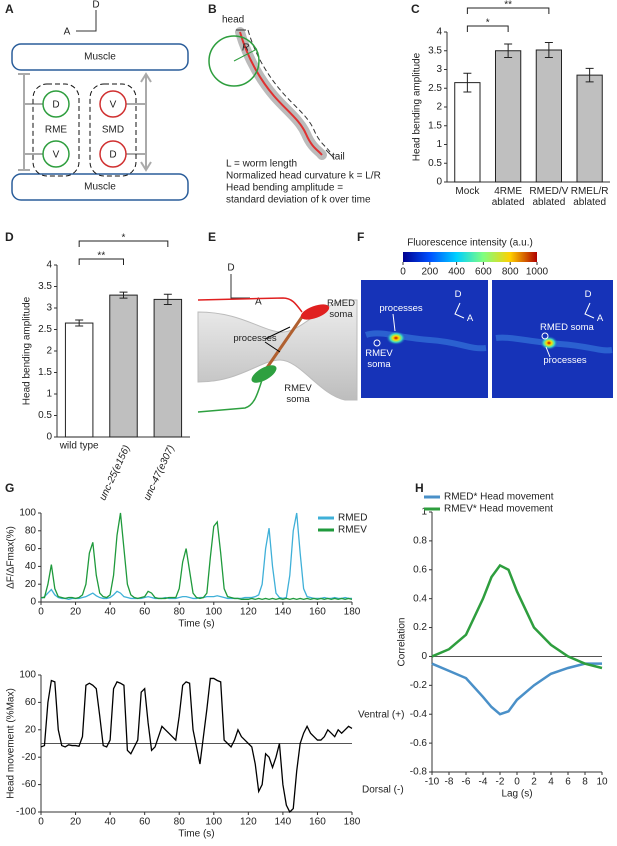 The width and height of the screenshot is (617, 846). I want to click on axis-label: A, so click(258, 302).